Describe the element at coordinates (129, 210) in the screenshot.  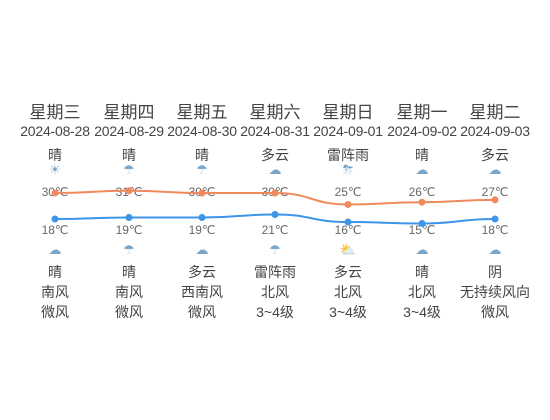
I see `day-column: 星期四 2024-08-29 晴 31℃ 19℃ 晴南风微风 ☂ ☂` at that location.